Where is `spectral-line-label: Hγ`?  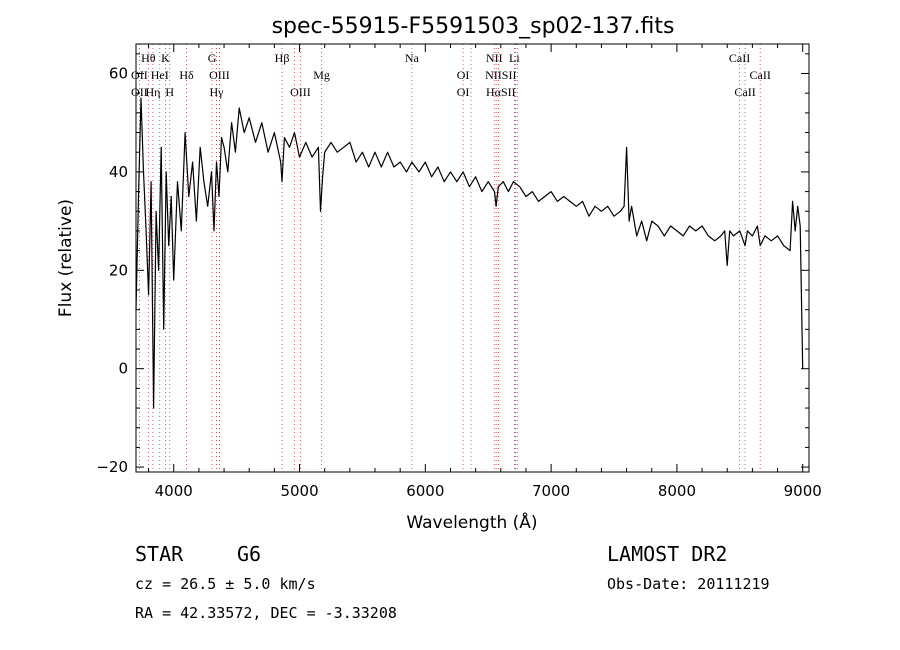 spectral-line-label: Hγ is located at coordinates (217, 92).